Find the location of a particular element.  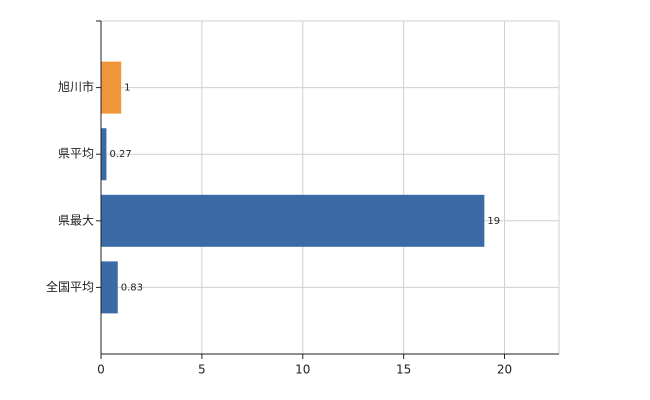

x-tick-label: 15 is located at coordinates (403, 370).